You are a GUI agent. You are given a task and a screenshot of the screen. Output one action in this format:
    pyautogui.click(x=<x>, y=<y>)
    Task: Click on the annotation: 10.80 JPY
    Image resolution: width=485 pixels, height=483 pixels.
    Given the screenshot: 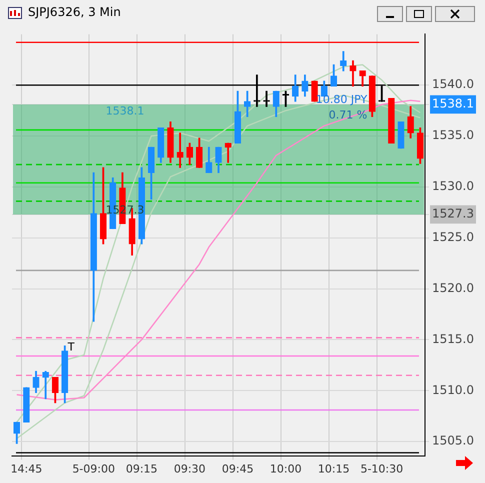 What is the action you would take?
    pyautogui.click(x=342, y=99)
    